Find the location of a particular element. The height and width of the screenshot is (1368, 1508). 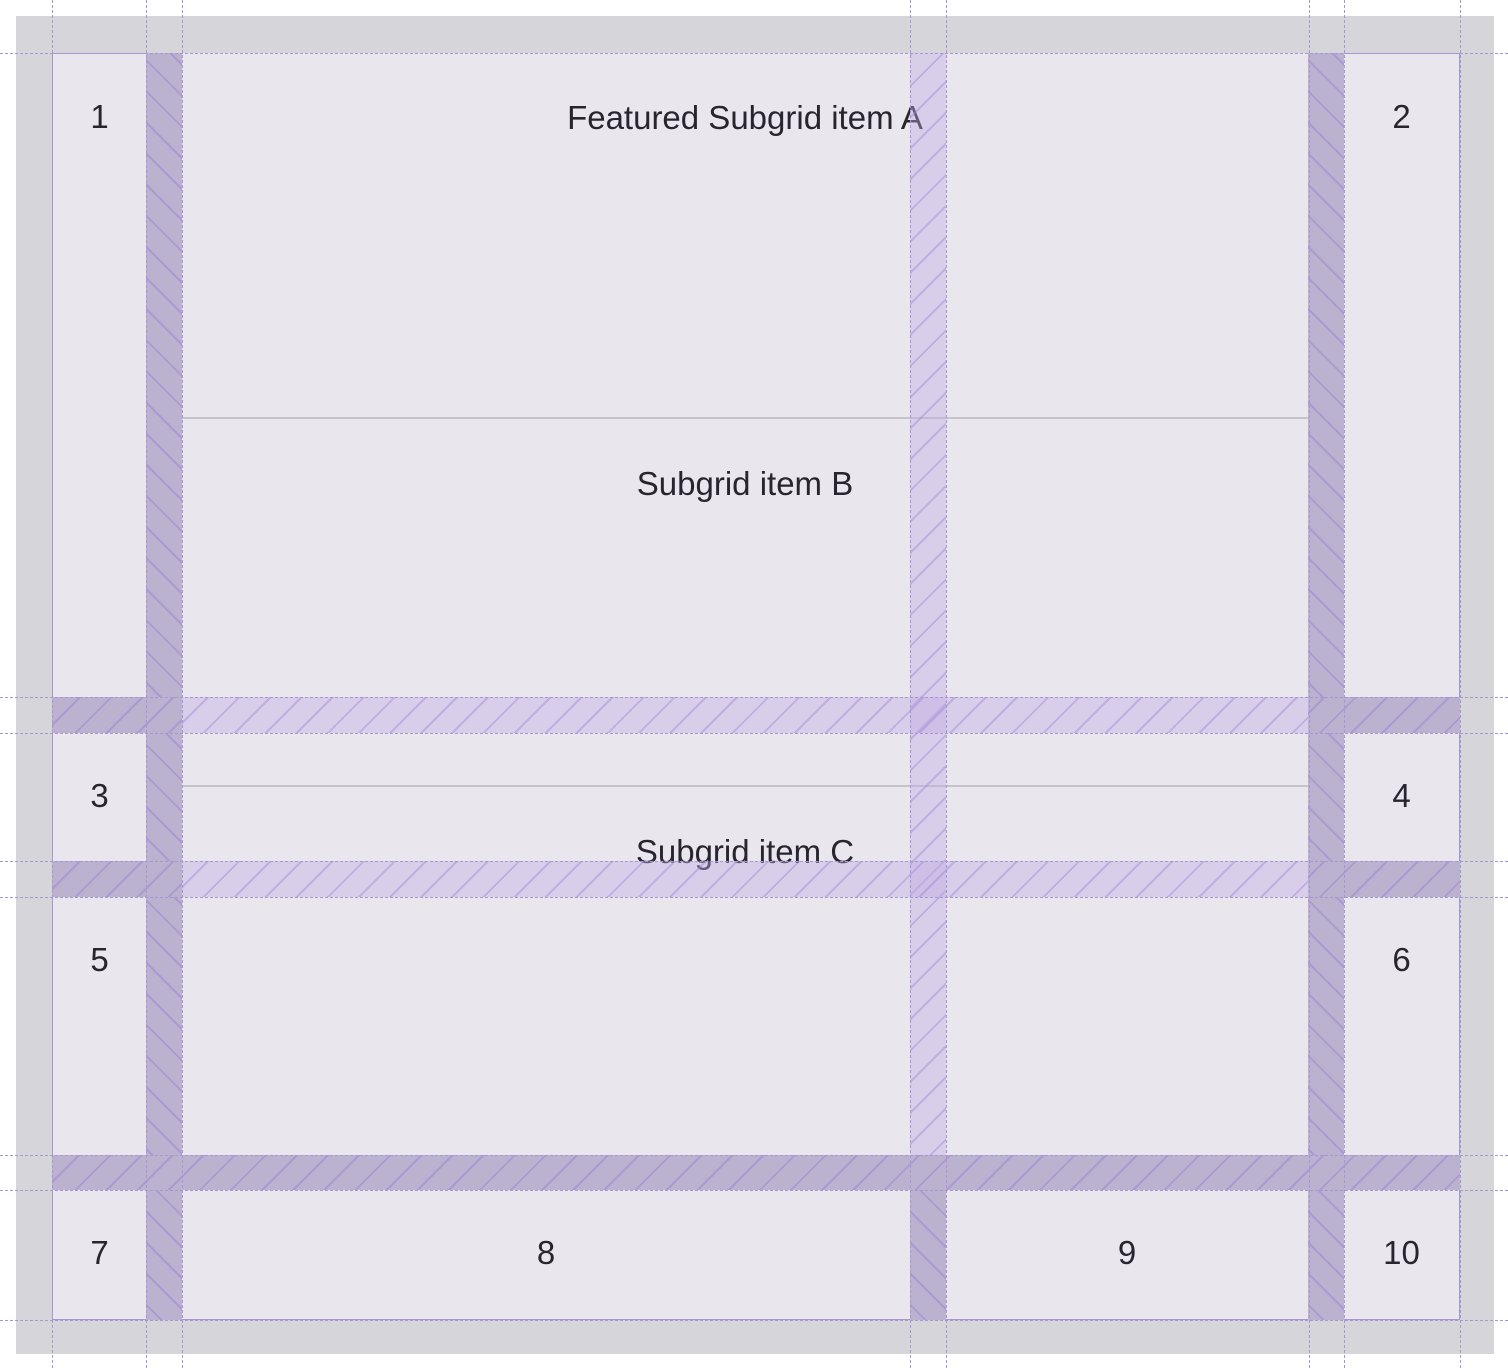

item-label: 1 is located at coordinates (99, 116).